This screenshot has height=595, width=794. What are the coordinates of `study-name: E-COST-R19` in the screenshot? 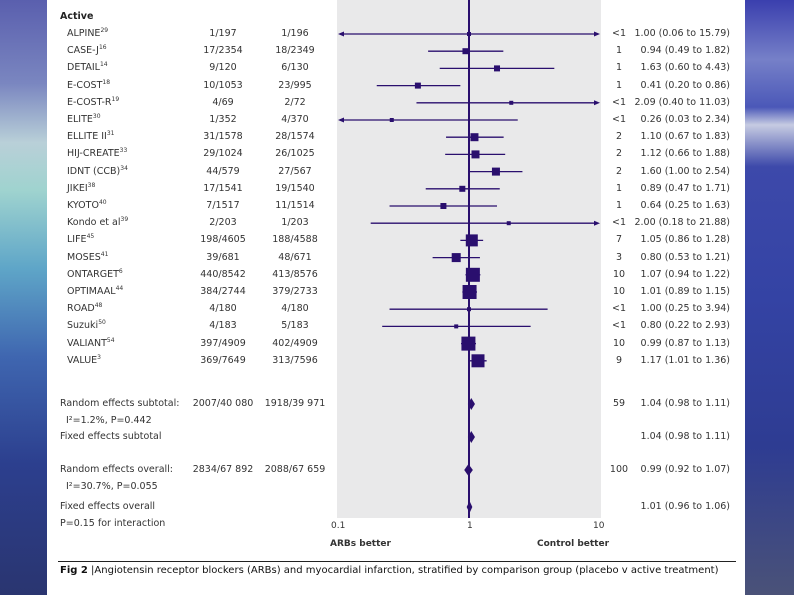 It's located at (93, 101).